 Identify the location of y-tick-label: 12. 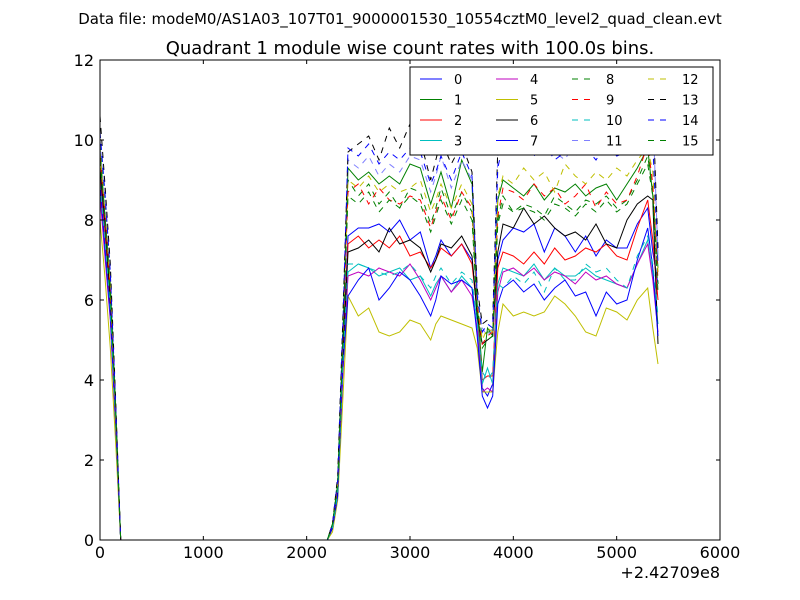
(84, 60).